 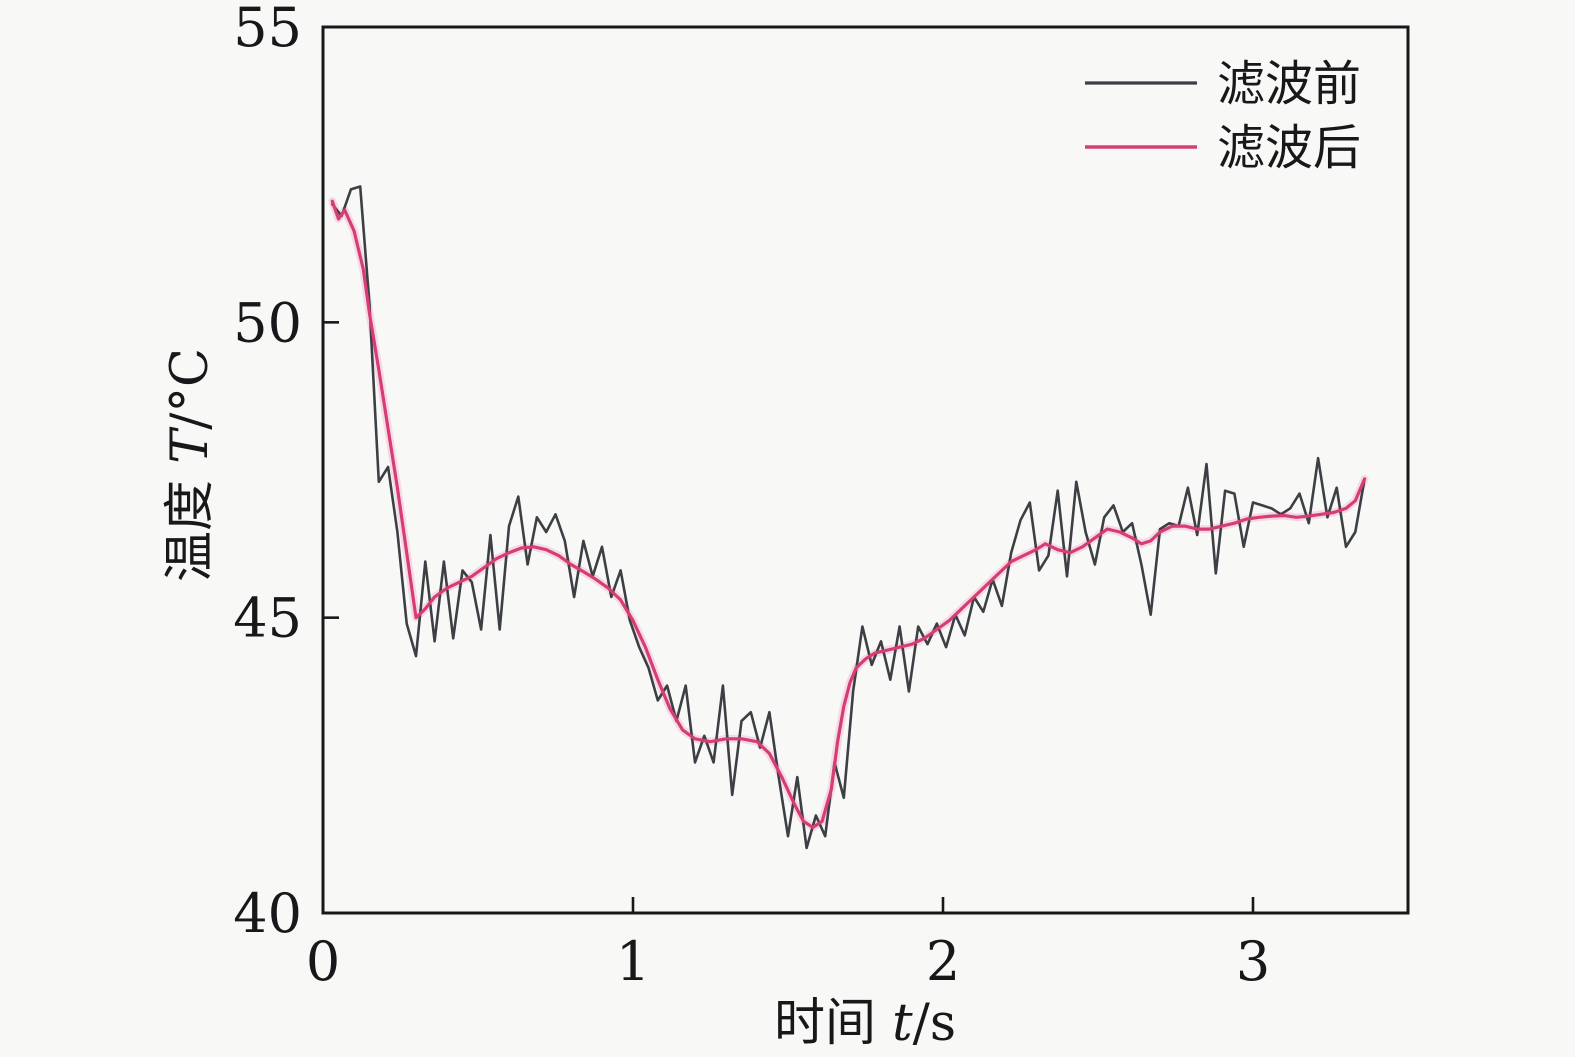 I want to click on y-axis-tick-labels: 40 45 50 55, so click(x=267, y=472).